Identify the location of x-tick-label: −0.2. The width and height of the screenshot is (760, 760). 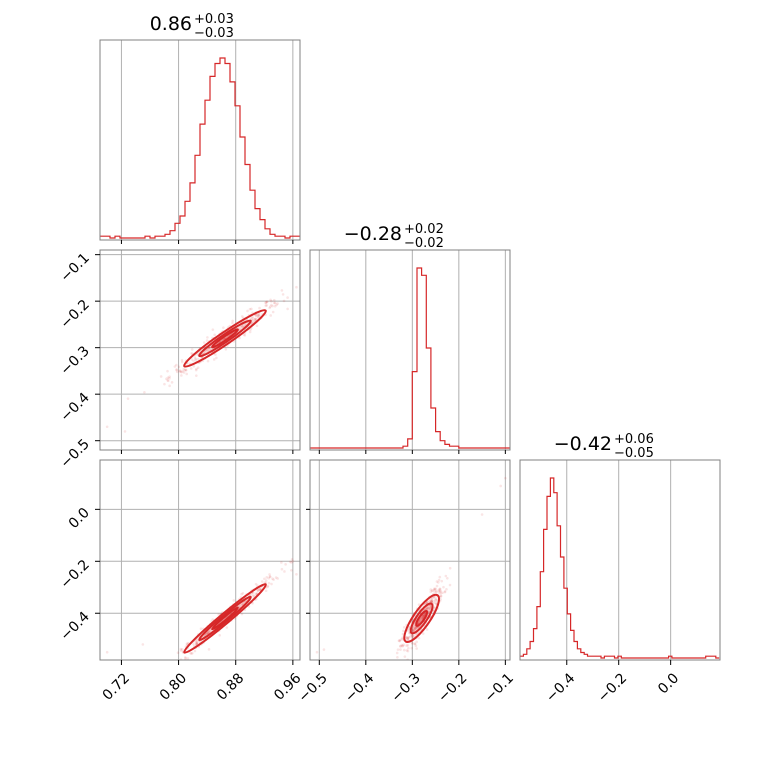
(612, 687).